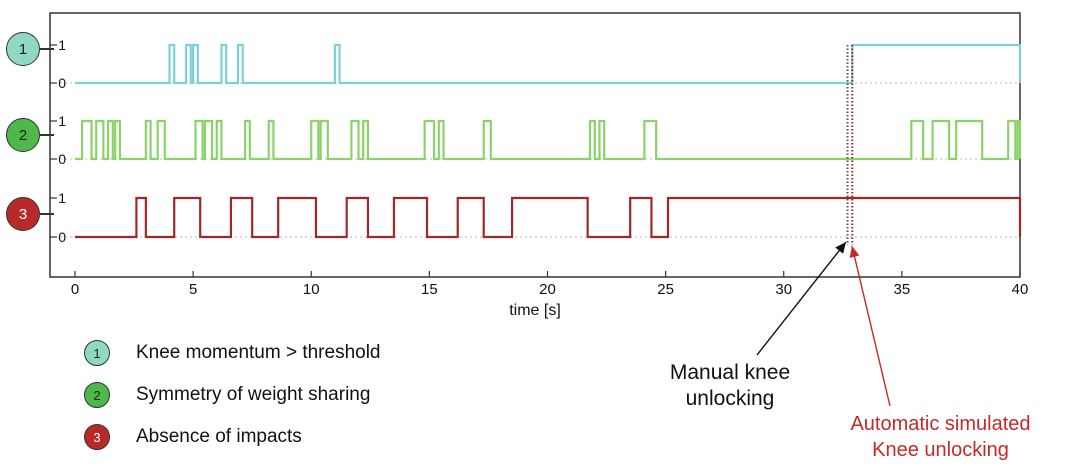  I want to click on legend-item: 2 Symmetry of weight sharing, so click(227, 395).